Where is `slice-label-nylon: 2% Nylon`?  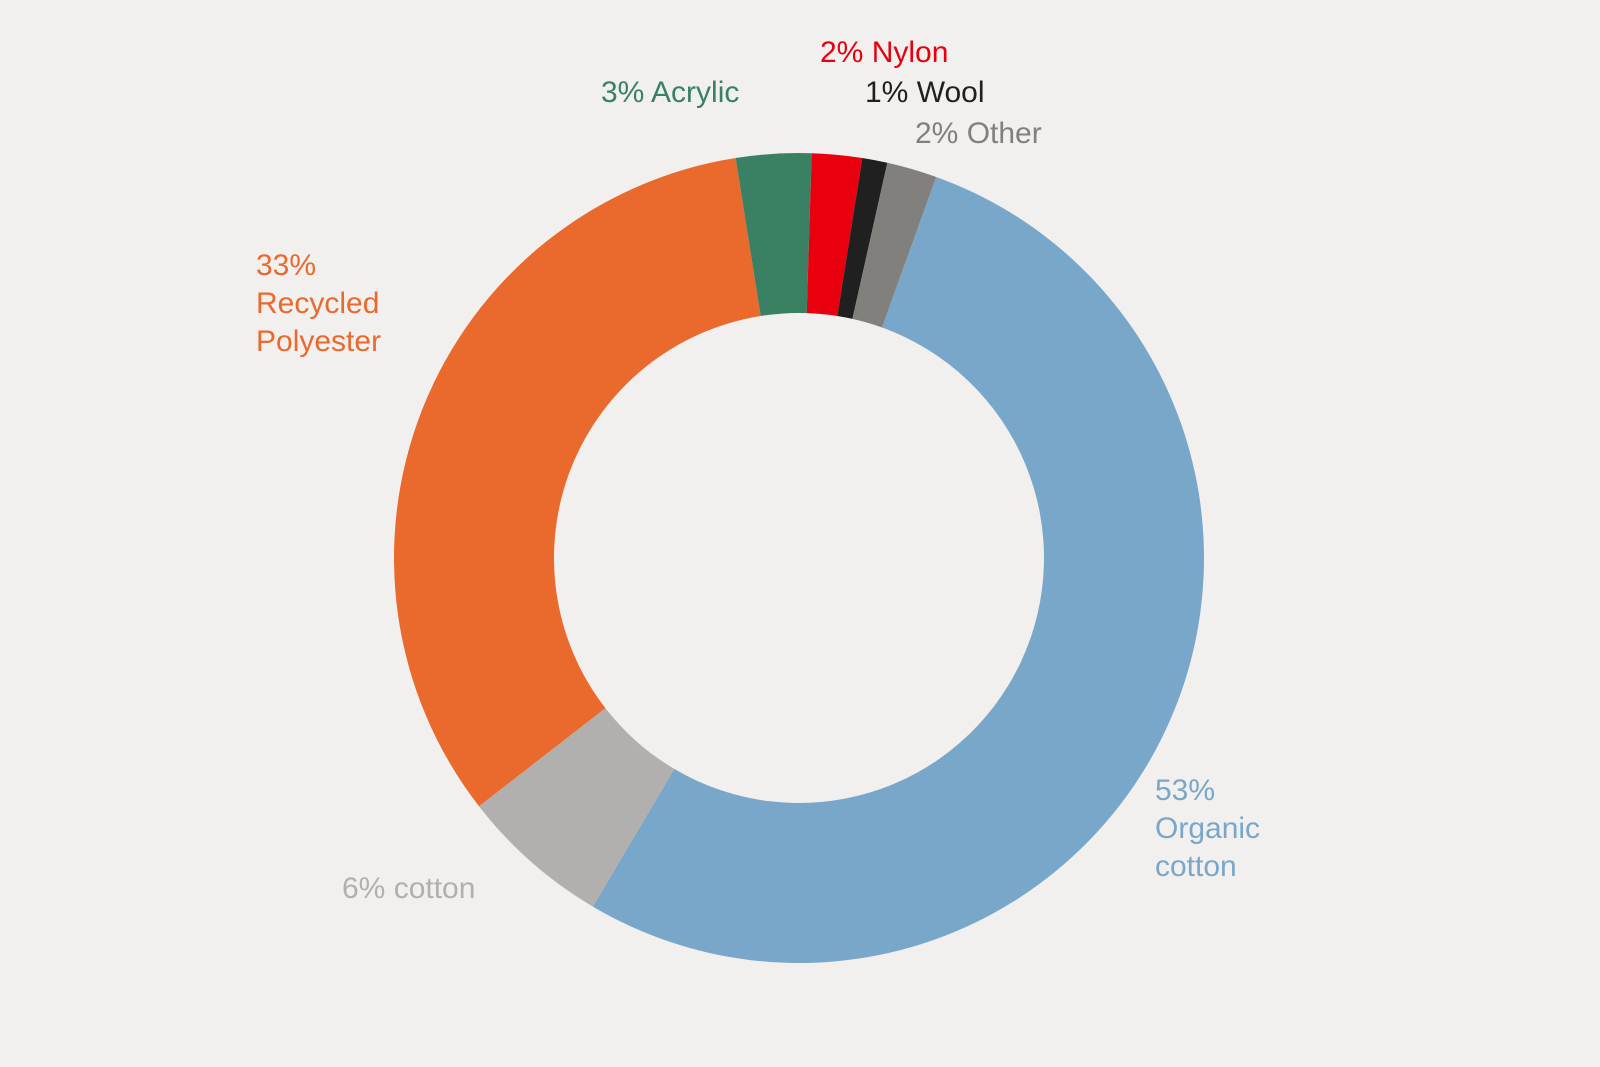
slice-label-nylon: 2% Nylon is located at coordinates (884, 52).